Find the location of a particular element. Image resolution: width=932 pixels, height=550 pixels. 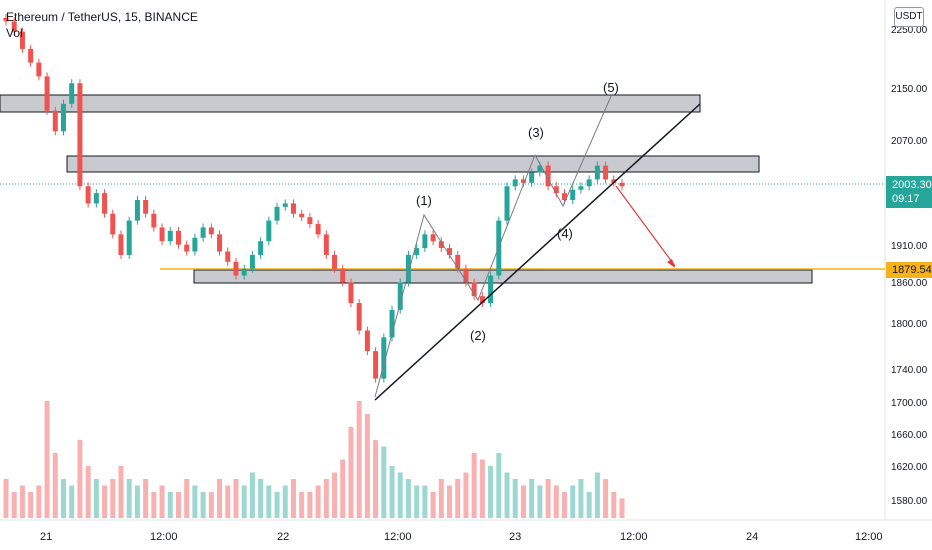

support-zone is located at coordinates (503, 276).